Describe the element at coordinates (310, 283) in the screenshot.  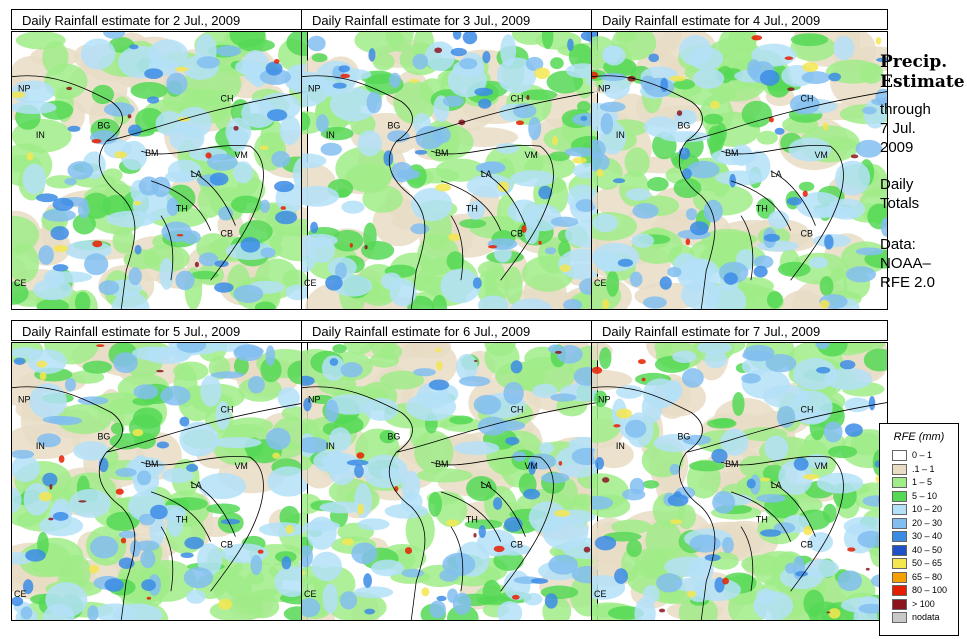
I see `country-label: CE` at that location.